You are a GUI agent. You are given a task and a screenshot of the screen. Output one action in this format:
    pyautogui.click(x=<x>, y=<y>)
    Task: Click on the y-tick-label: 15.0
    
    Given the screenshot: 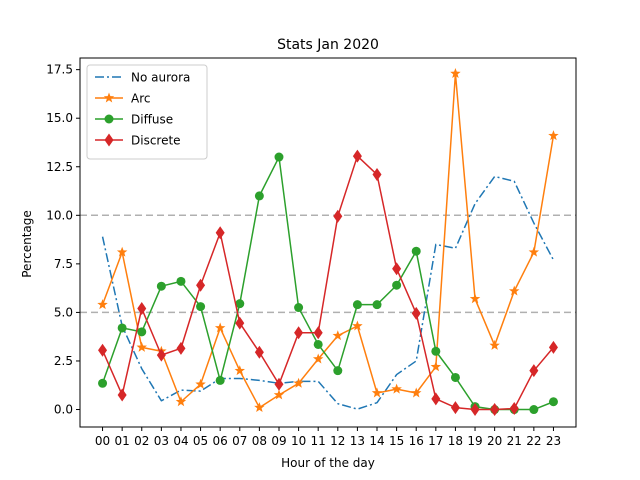 What is the action you would take?
    pyautogui.click(x=59, y=118)
    